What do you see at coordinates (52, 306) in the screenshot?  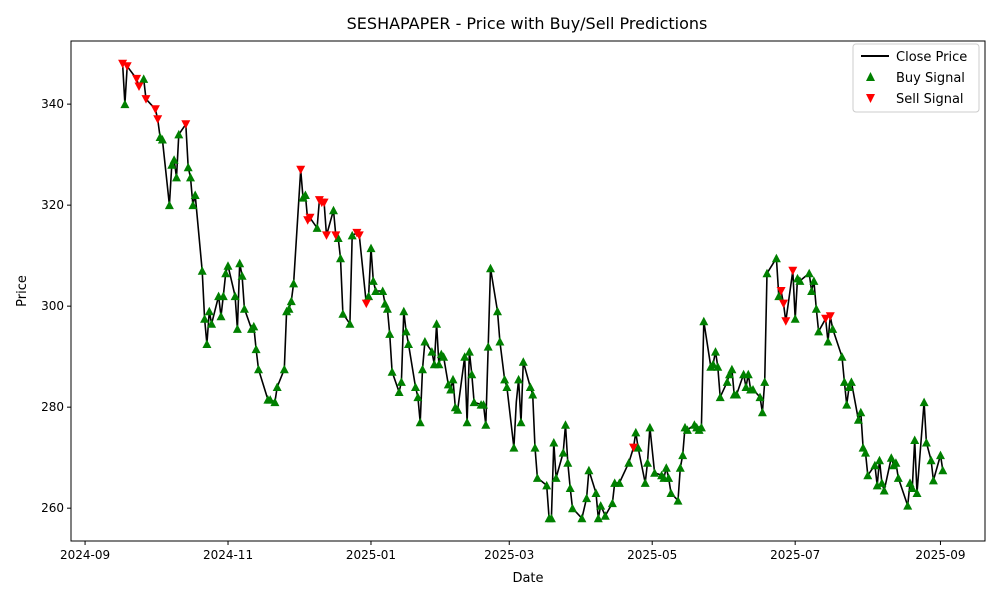 I see `y-tick-label: 300` at bounding box center [52, 306].